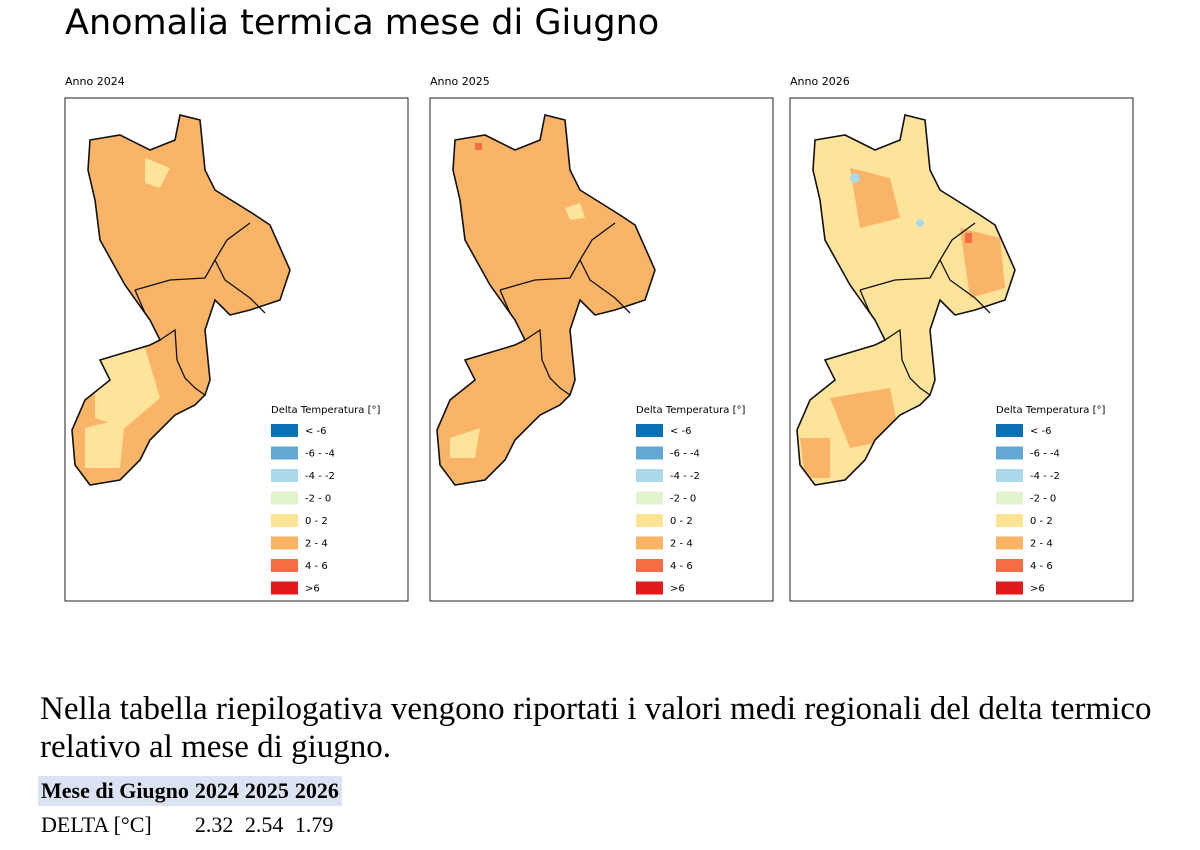  What do you see at coordinates (316, 791) in the screenshot?
I see `header-cell: 2026` at bounding box center [316, 791].